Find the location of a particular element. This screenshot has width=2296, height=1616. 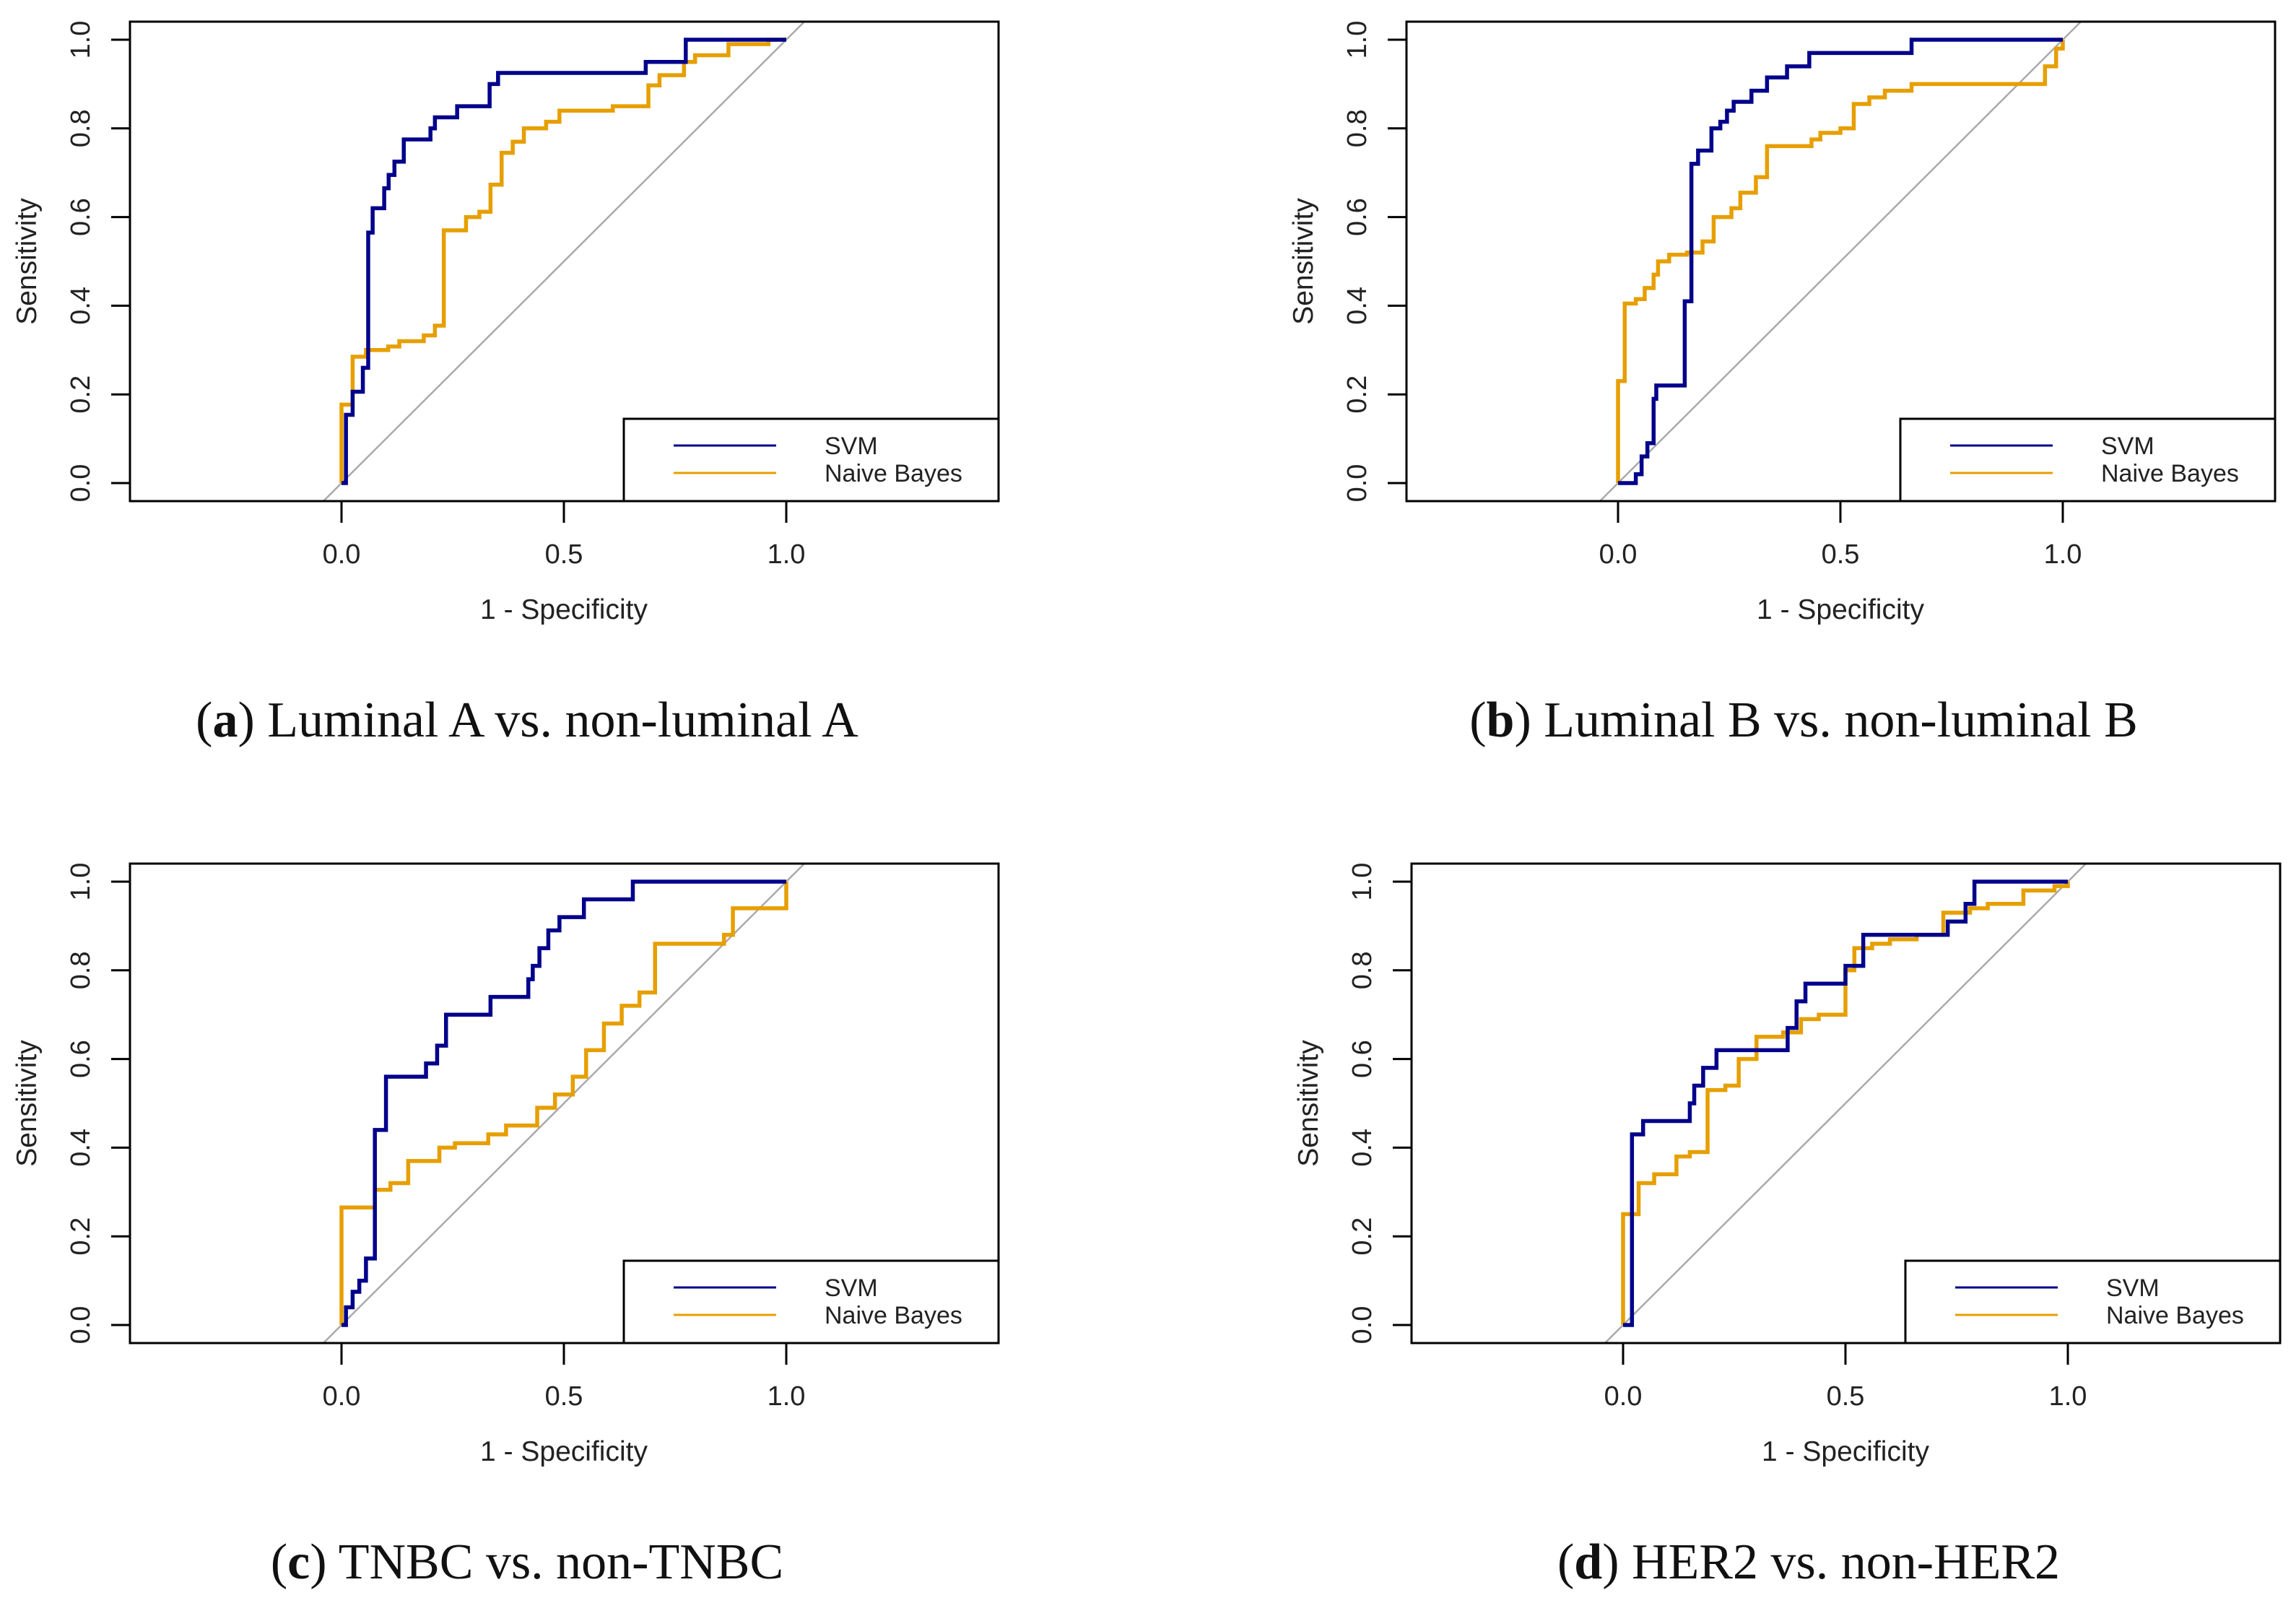

panel-caption: (b) Luminal B vs. non-luminal B is located at coordinates (1803, 720).